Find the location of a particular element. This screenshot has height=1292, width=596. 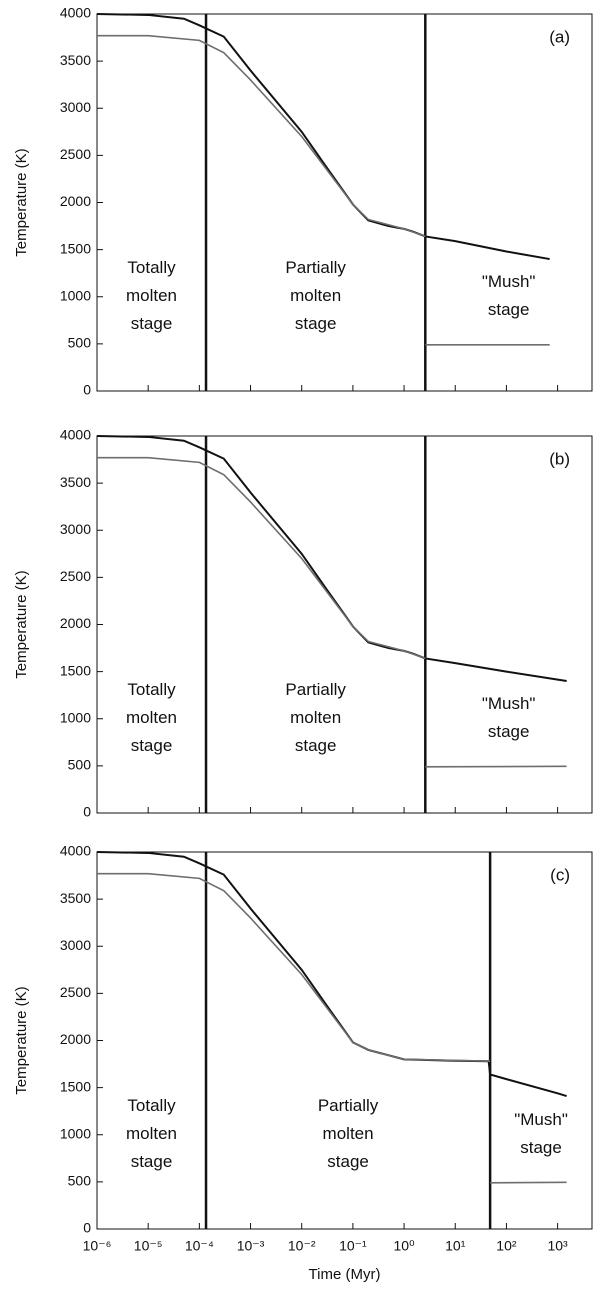

x-tick-label: 10⁻⁶ is located at coordinates (97, 1246).